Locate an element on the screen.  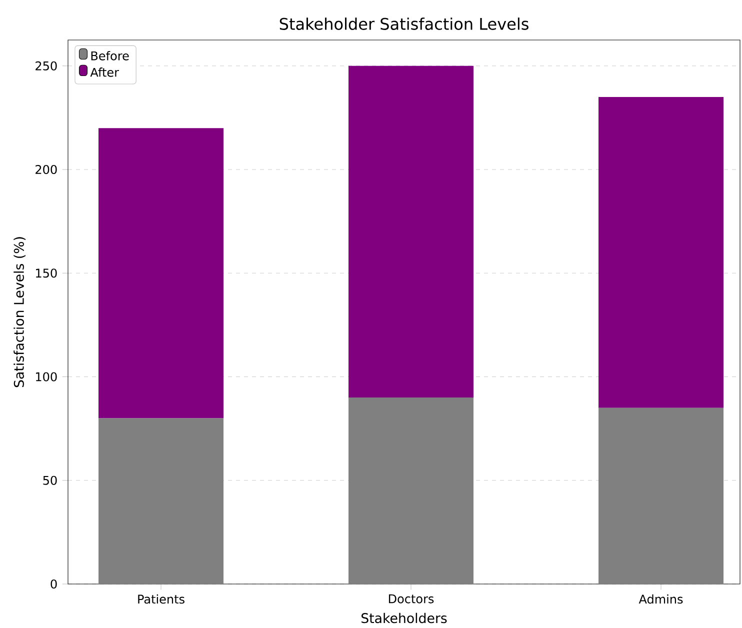
y-tick-label: 200 is located at coordinates (46, 169).